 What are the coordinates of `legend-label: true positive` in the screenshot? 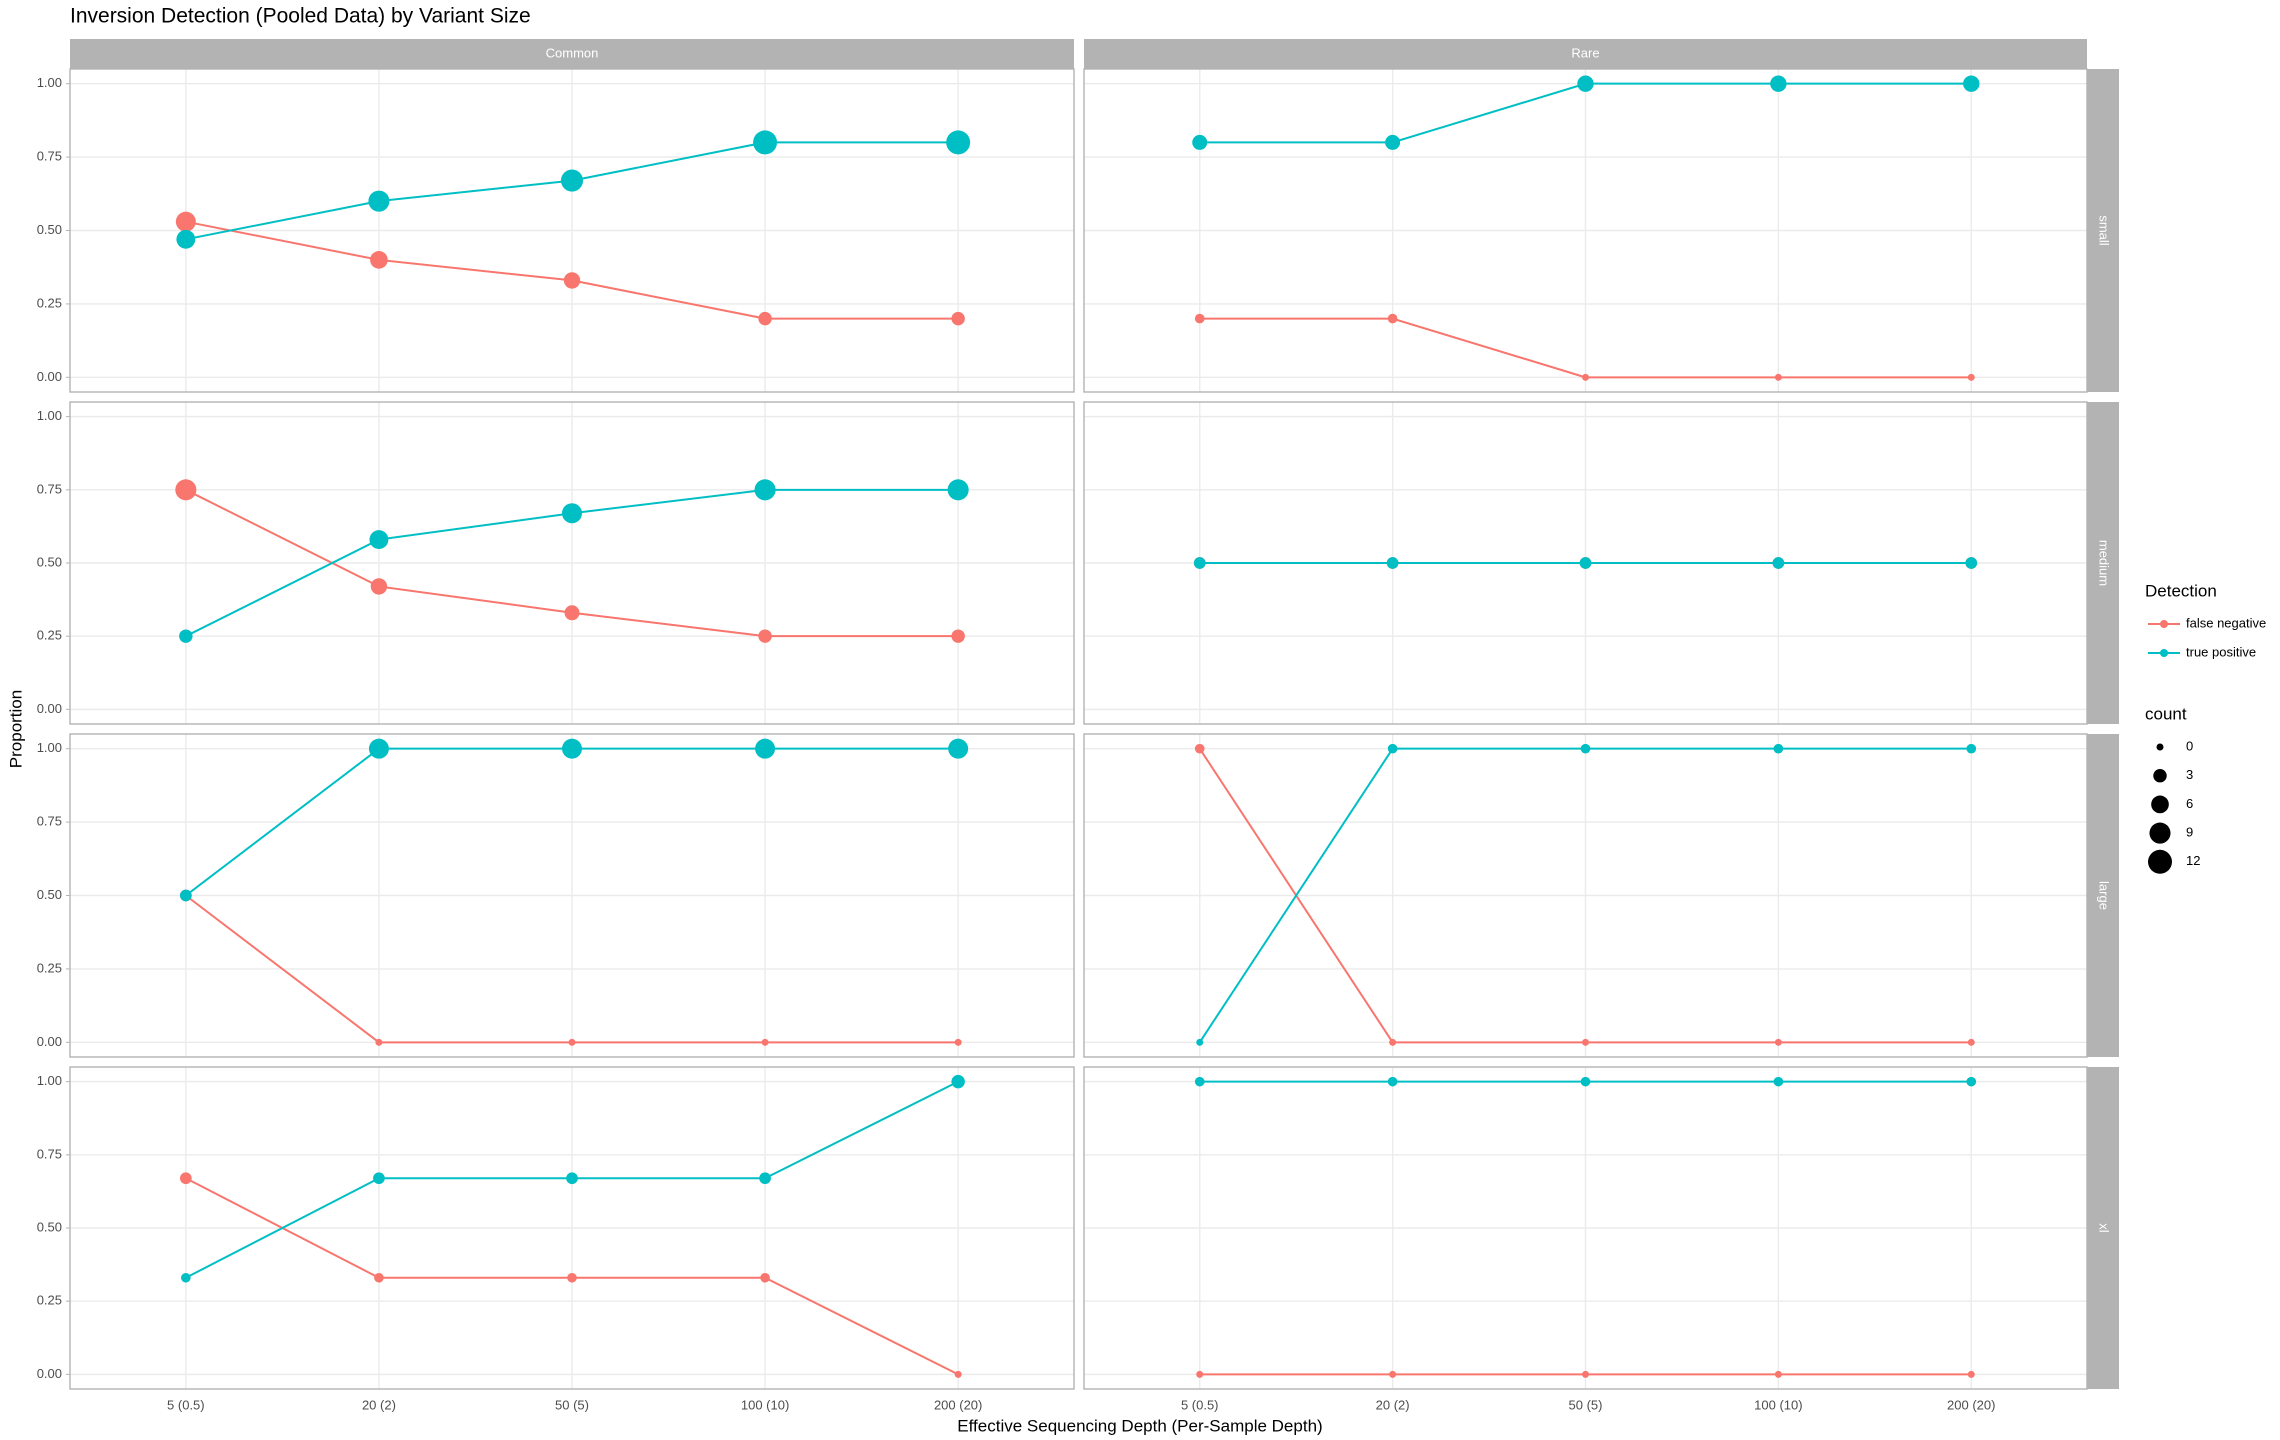 It's located at (2221, 651).